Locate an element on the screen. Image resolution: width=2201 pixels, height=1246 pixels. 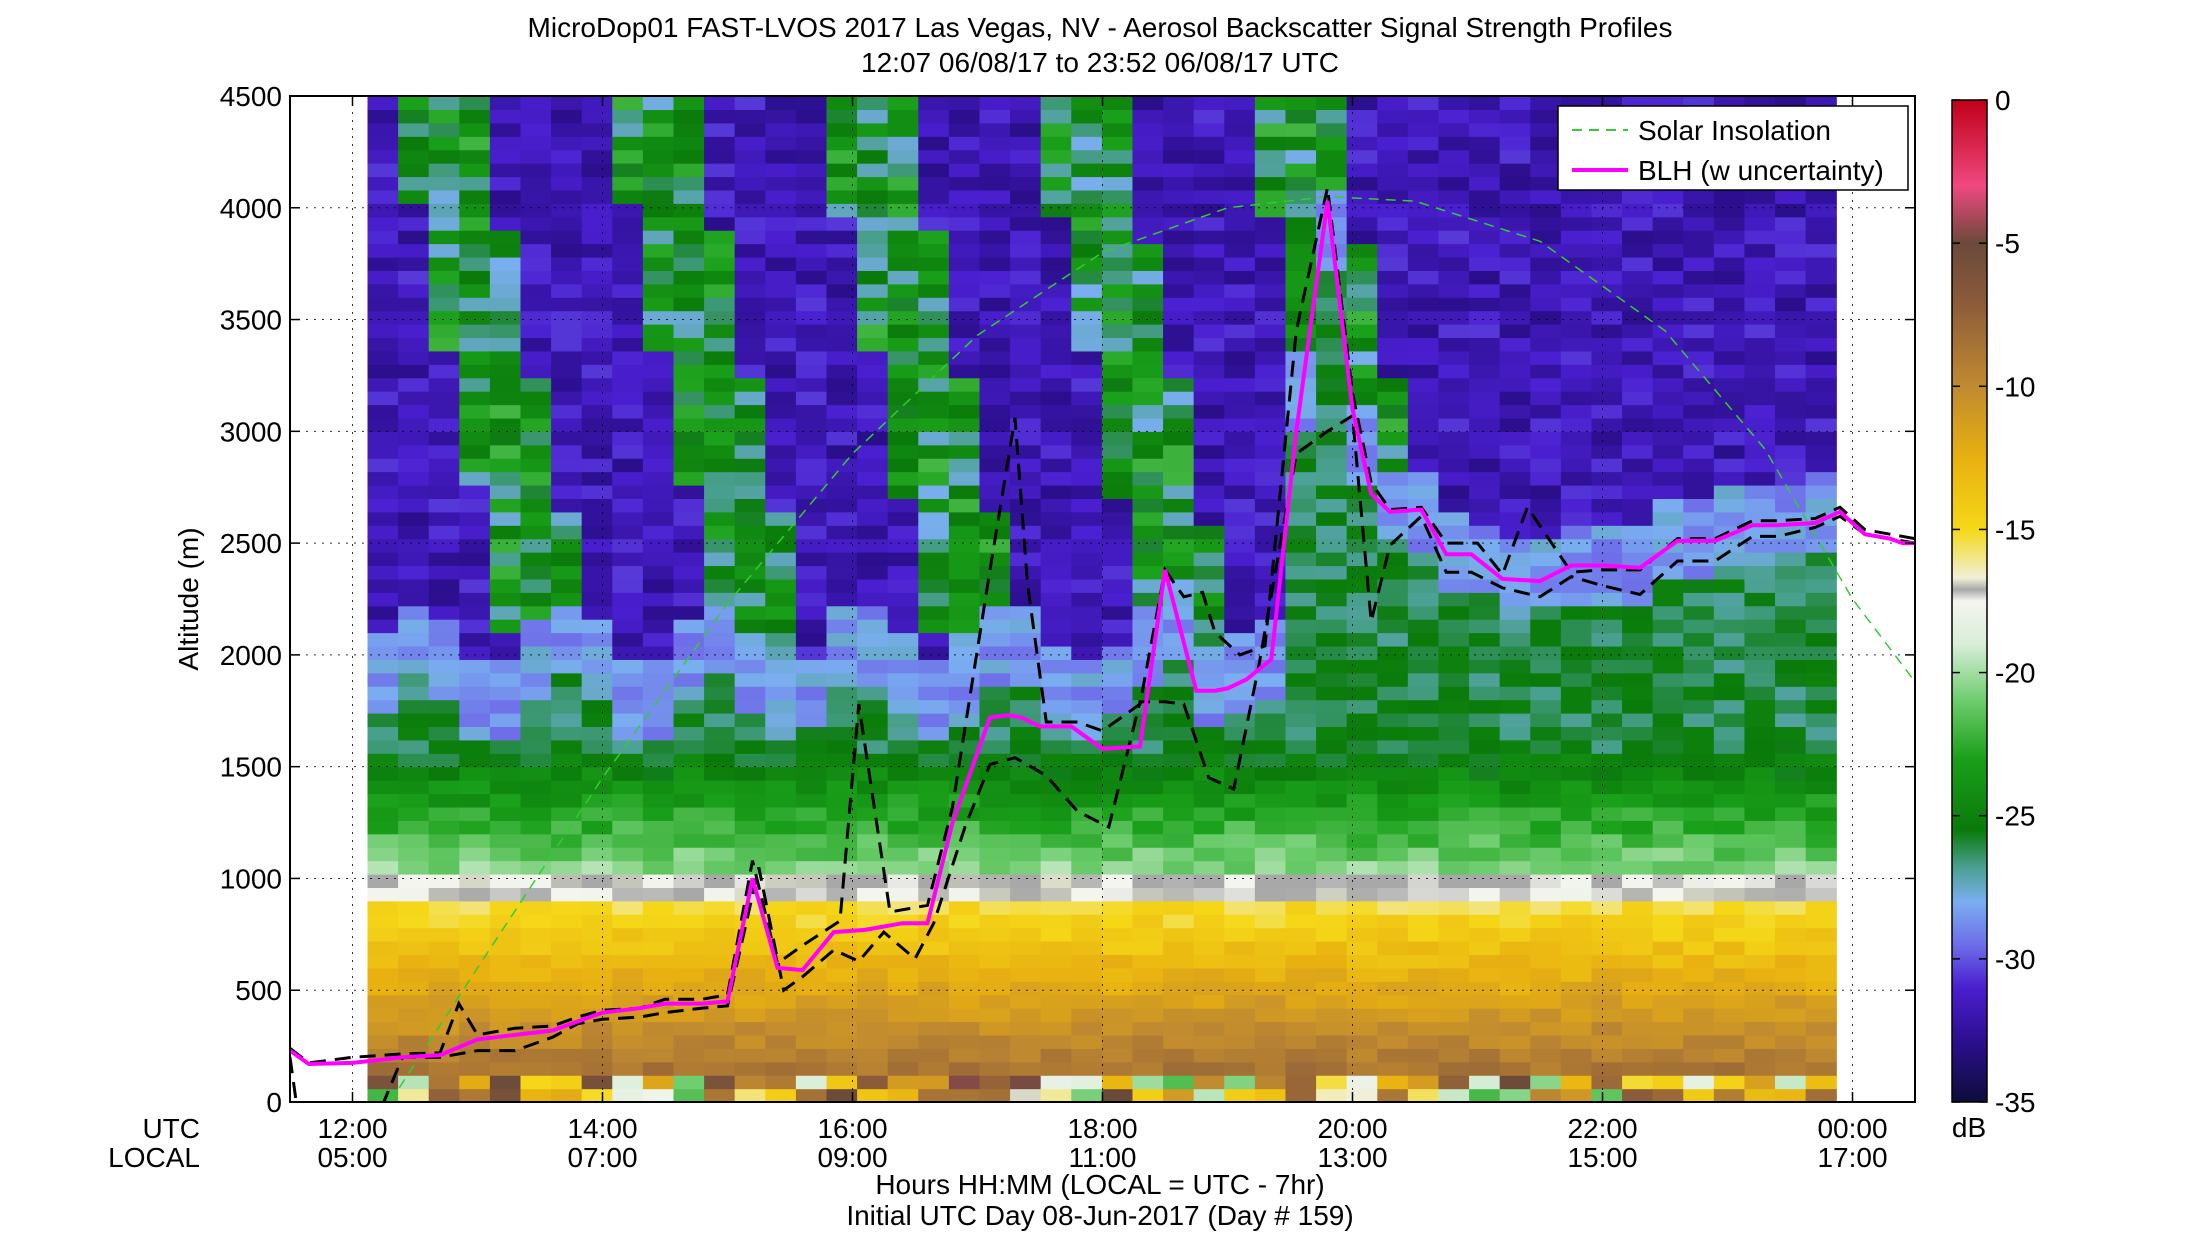
colorbar-frame is located at coordinates (1969, 601).